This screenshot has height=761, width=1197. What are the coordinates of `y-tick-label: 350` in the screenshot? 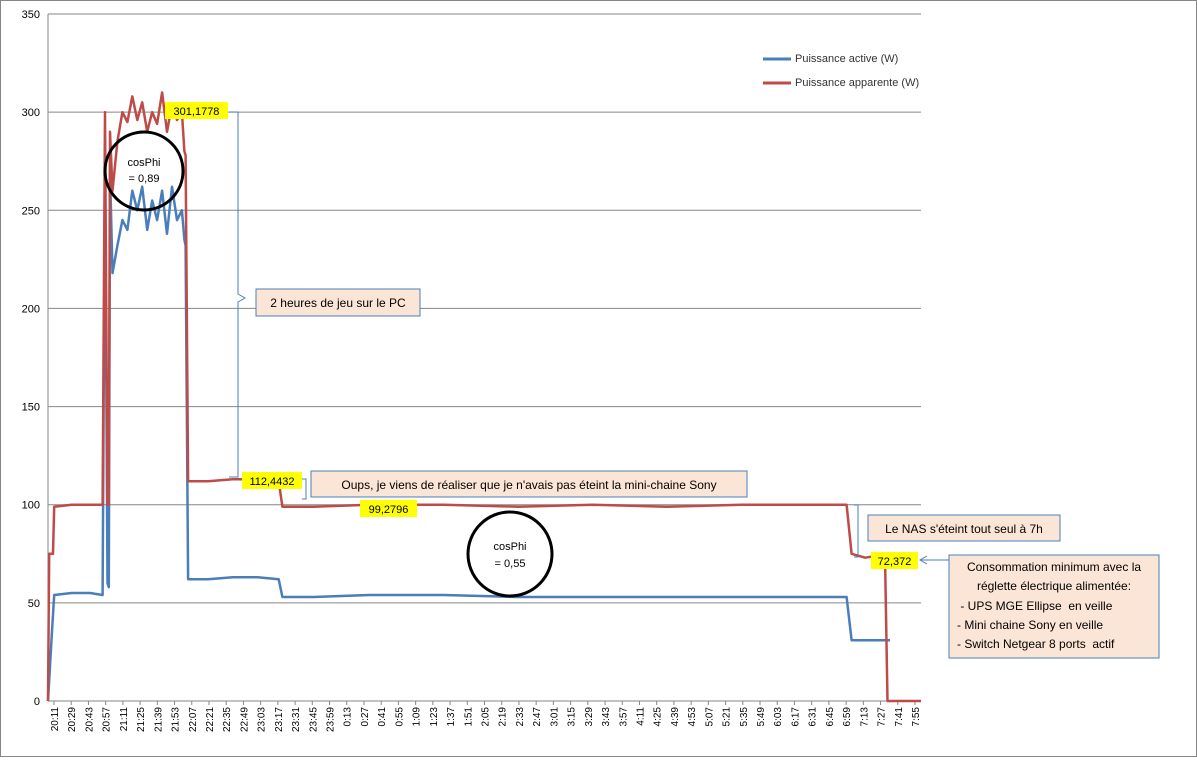 It's located at (31, 15).